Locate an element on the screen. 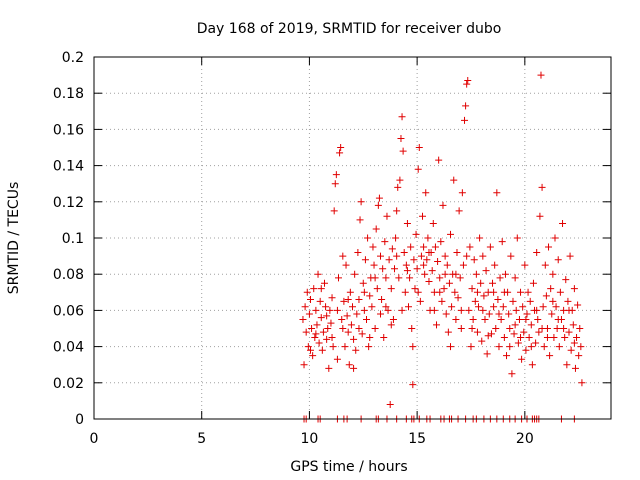 This screenshot has width=640, height=480. y-tick-label: 0.04 is located at coordinates (68, 348).